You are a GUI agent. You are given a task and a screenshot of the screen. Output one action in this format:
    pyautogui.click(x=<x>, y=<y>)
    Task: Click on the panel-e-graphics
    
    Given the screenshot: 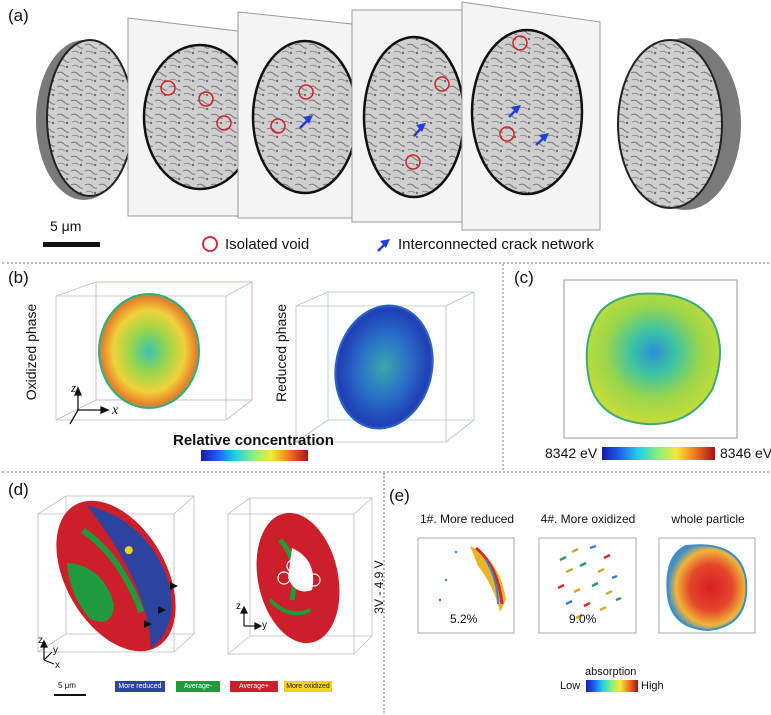 What is the action you would take?
    pyautogui.click(x=586, y=614)
    